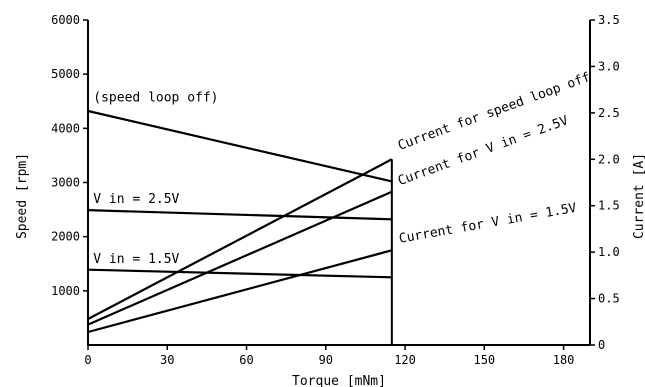 Image resolution: width=645 pixels, height=387 pixels. What do you see at coordinates (609, 206) in the screenshot?
I see `y-right-tick-label: 1.5` at bounding box center [609, 206].